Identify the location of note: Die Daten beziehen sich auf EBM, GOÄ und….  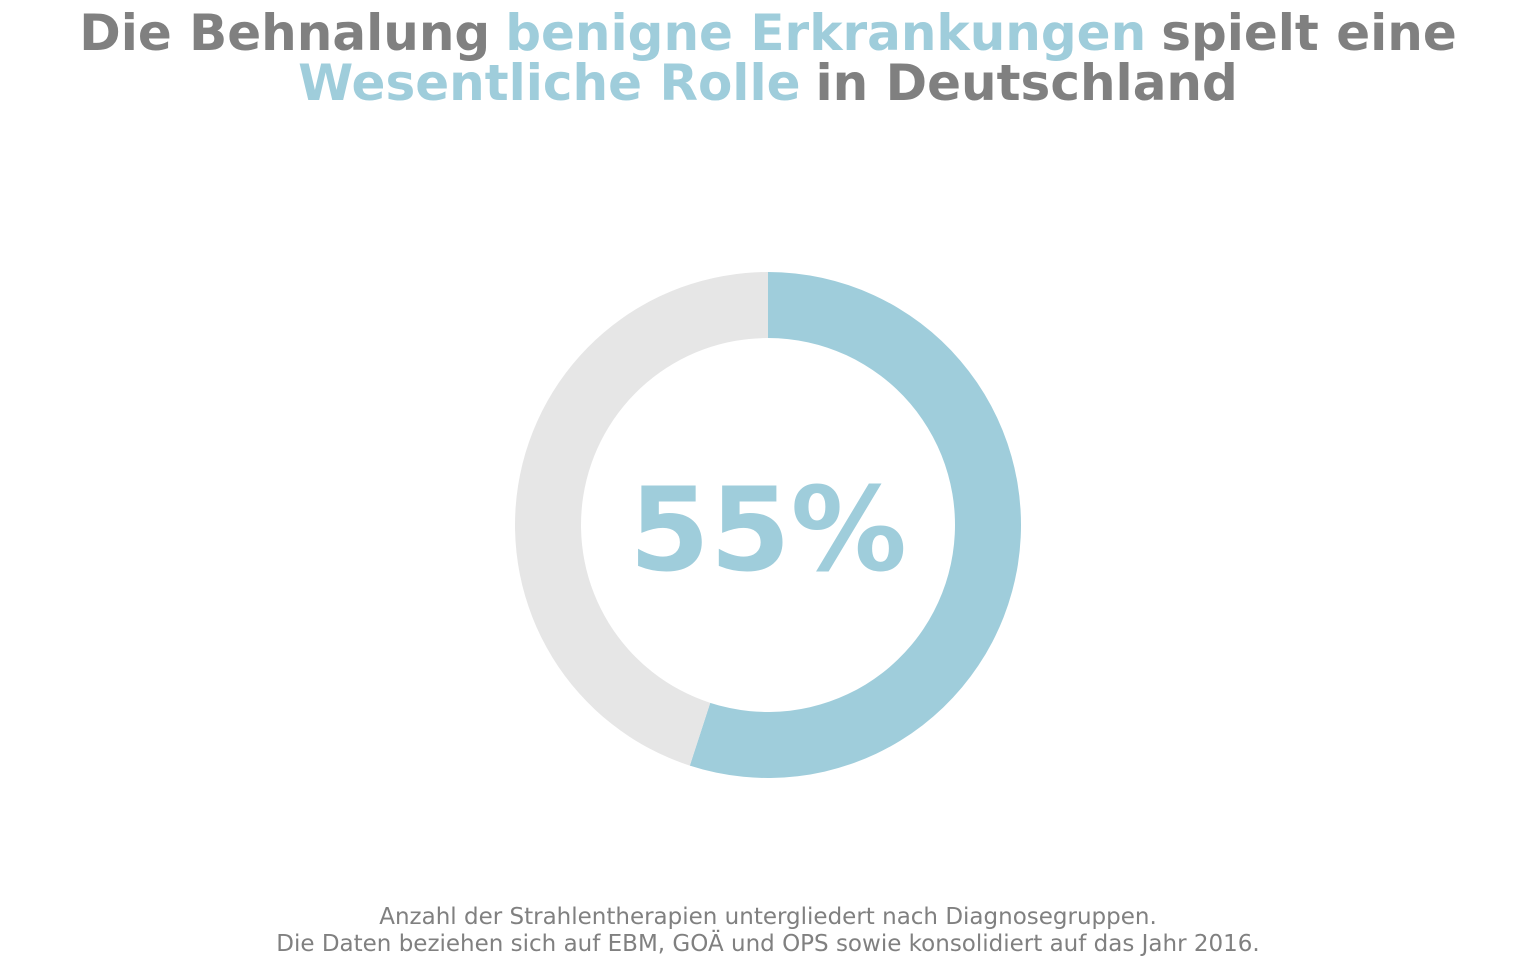
(768, 944).